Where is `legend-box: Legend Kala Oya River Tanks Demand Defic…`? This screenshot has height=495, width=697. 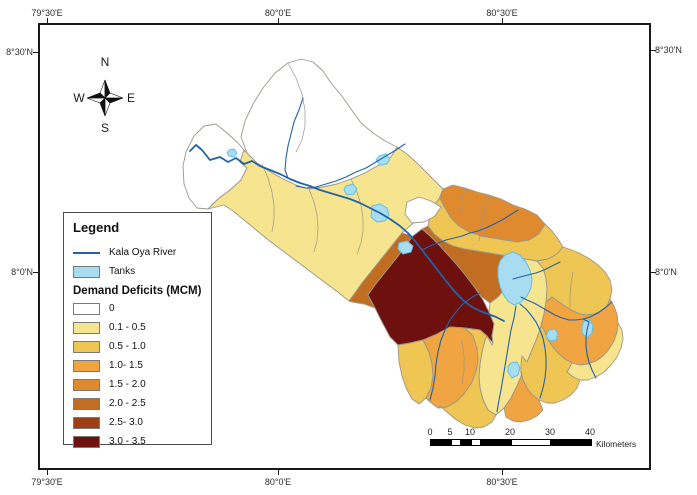 legend-box: Legend Kala Oya River Tanks Demand Defic… is located at coordinates (137, 330).